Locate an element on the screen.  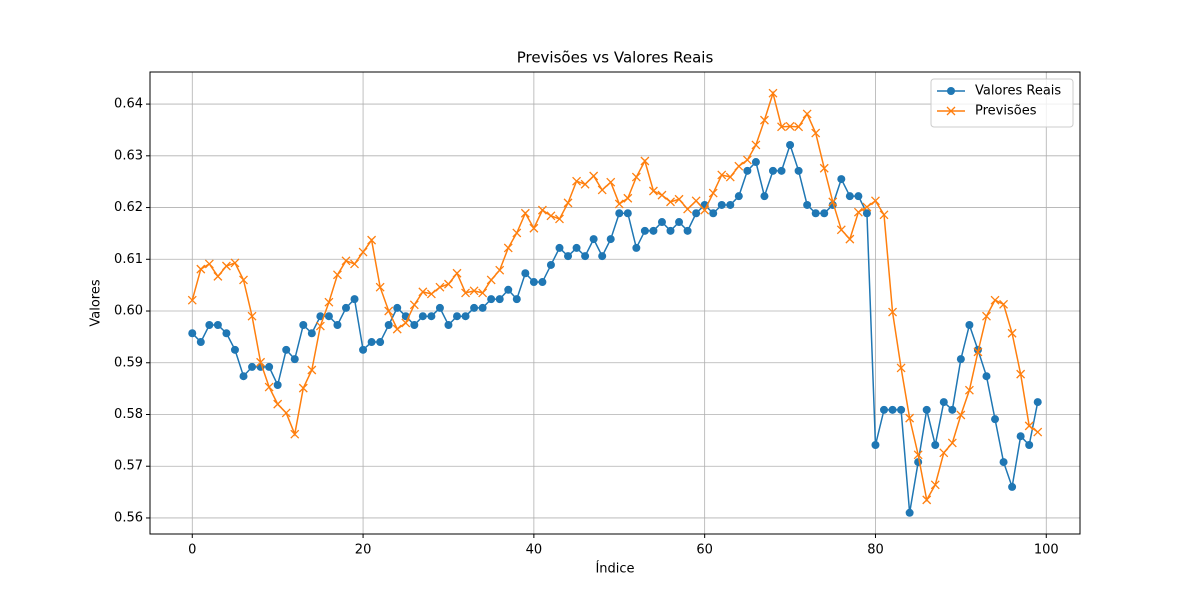
y-tick-label: 0.62 is located at coordinates (128, 207).